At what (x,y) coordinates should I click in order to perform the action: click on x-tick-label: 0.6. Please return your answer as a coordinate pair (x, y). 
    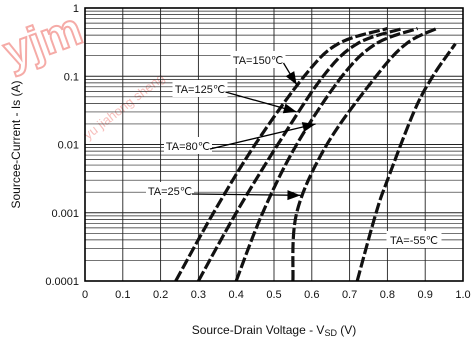
    Looking at the image, I should click on (311, 295).